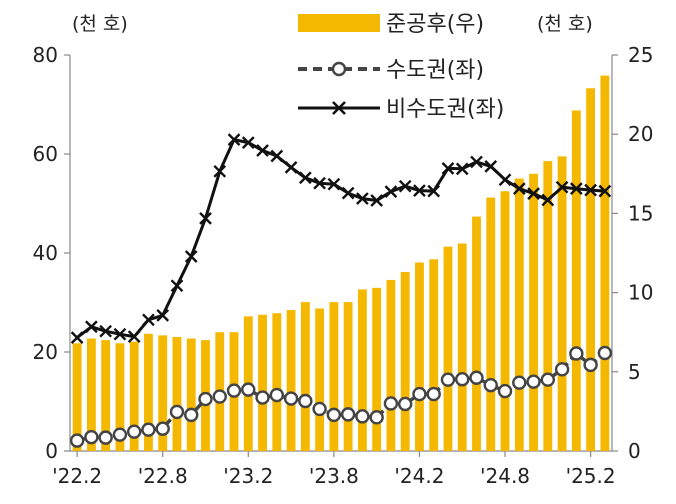 Image resolution: width=676 pixels, height=504 pixels. I want to click on left-tick-label: 40, so click(45, 253).